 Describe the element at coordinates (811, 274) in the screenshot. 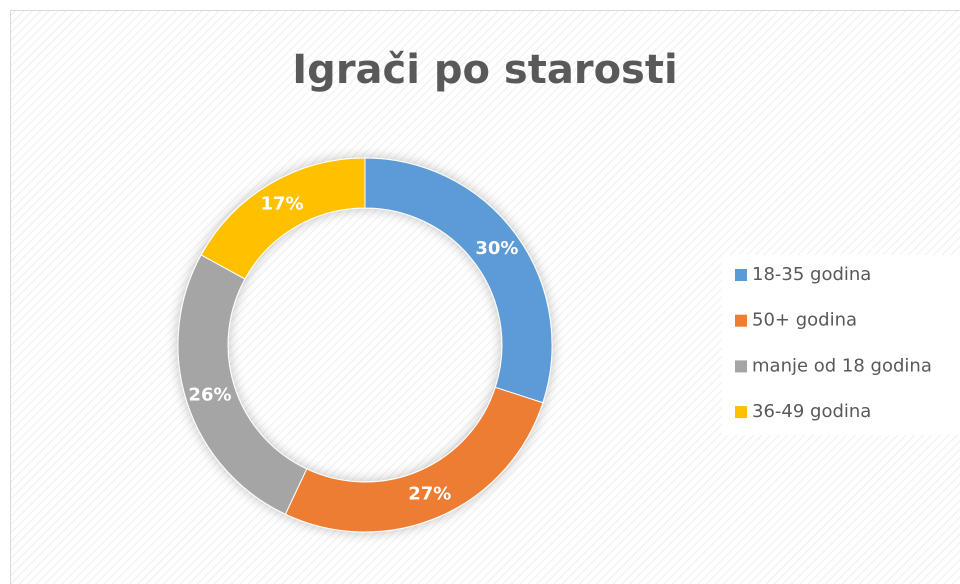

I see `legend-label: 18-35 godina` at that location.